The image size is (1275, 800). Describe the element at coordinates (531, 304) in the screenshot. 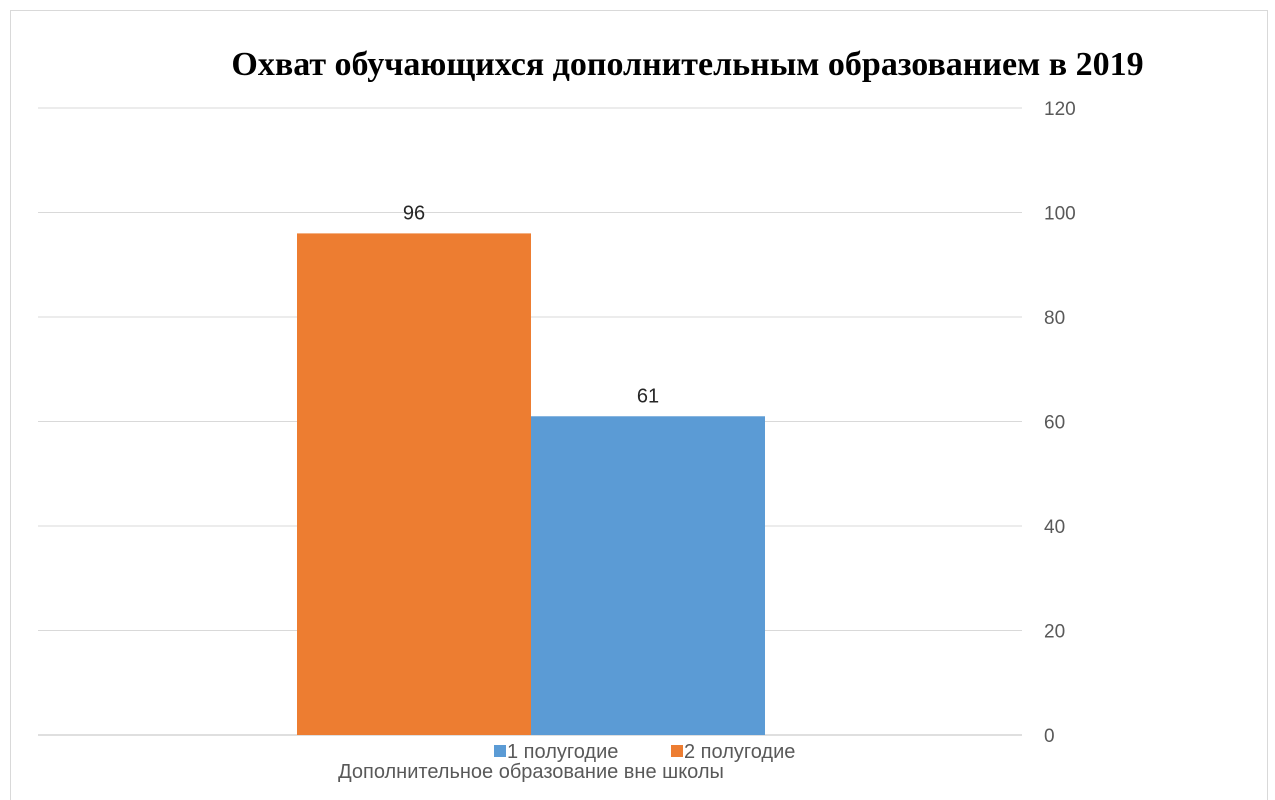

I see `data-labels: 96 61` at that location.